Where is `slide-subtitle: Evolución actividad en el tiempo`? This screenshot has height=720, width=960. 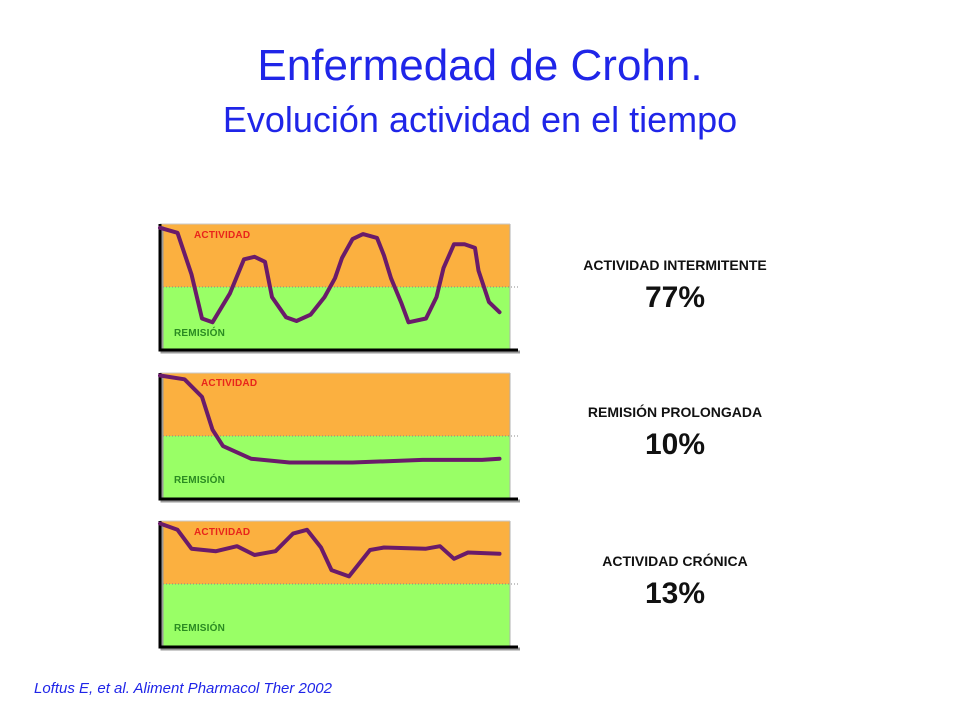
slide-subtitle: Evolución actividad en el tiempo is located at coordinates (480, 119).